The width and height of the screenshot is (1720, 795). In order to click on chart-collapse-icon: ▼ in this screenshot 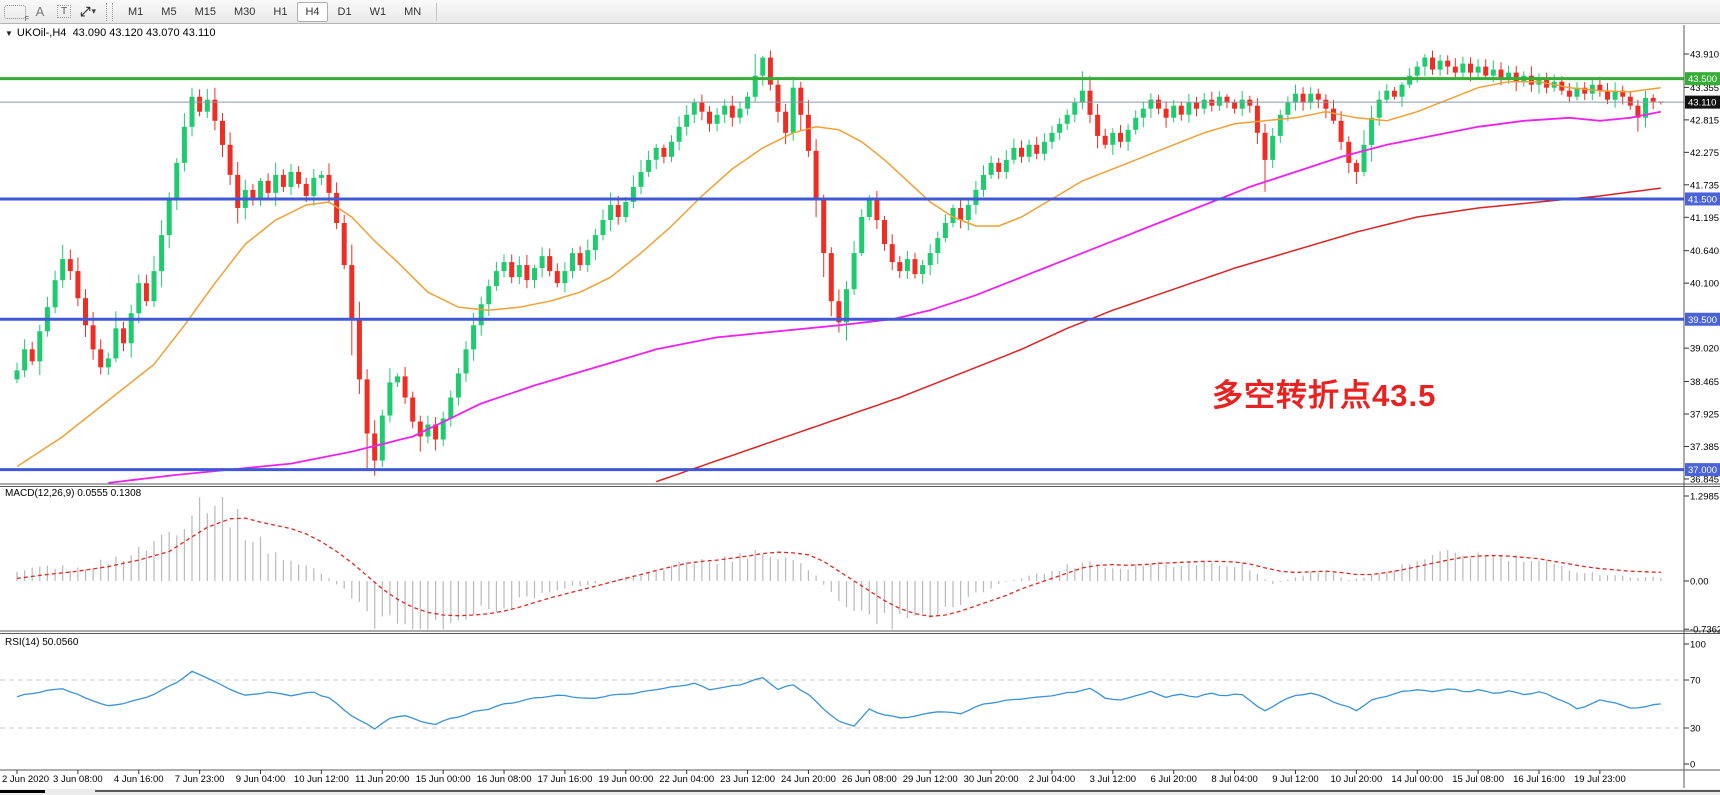, I will do `click(9, 33)`.